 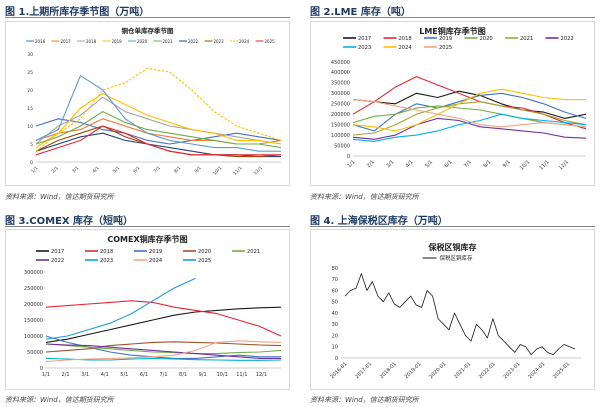 What do you see at coordinates (487, 370) in the screenshot?
I see `x-tick-label: 2022-01` at bounding box center [487, 370].